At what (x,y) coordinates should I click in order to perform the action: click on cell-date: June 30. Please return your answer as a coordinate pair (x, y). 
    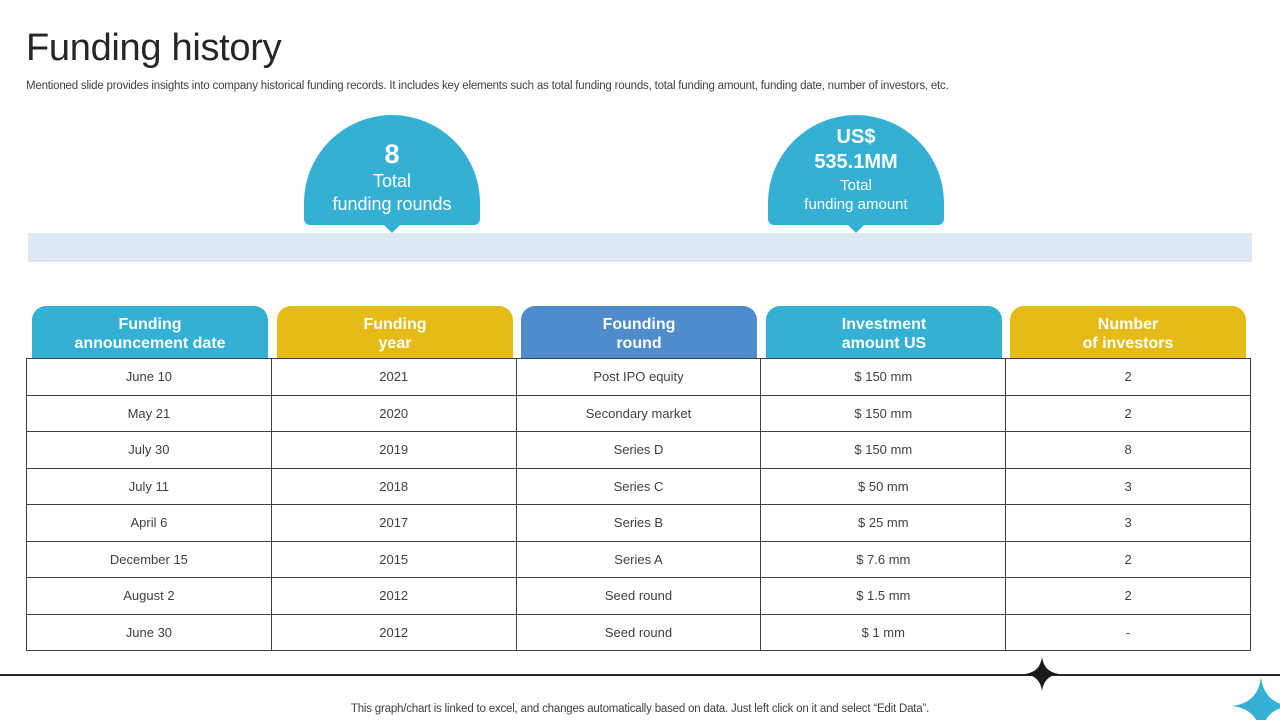
    Looking at the image, I should click on (149, 632).